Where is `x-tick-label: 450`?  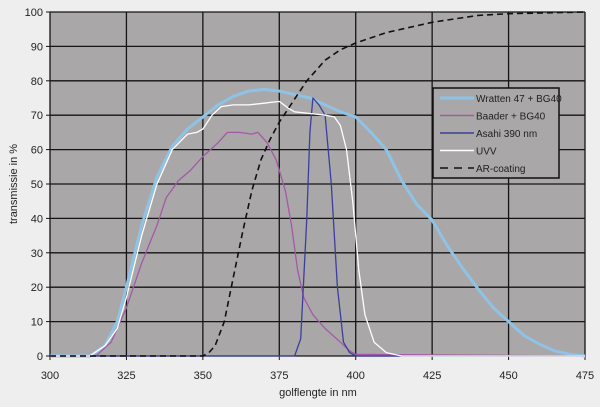 x-tick-label: 450 is located at coordinates (508, 376).